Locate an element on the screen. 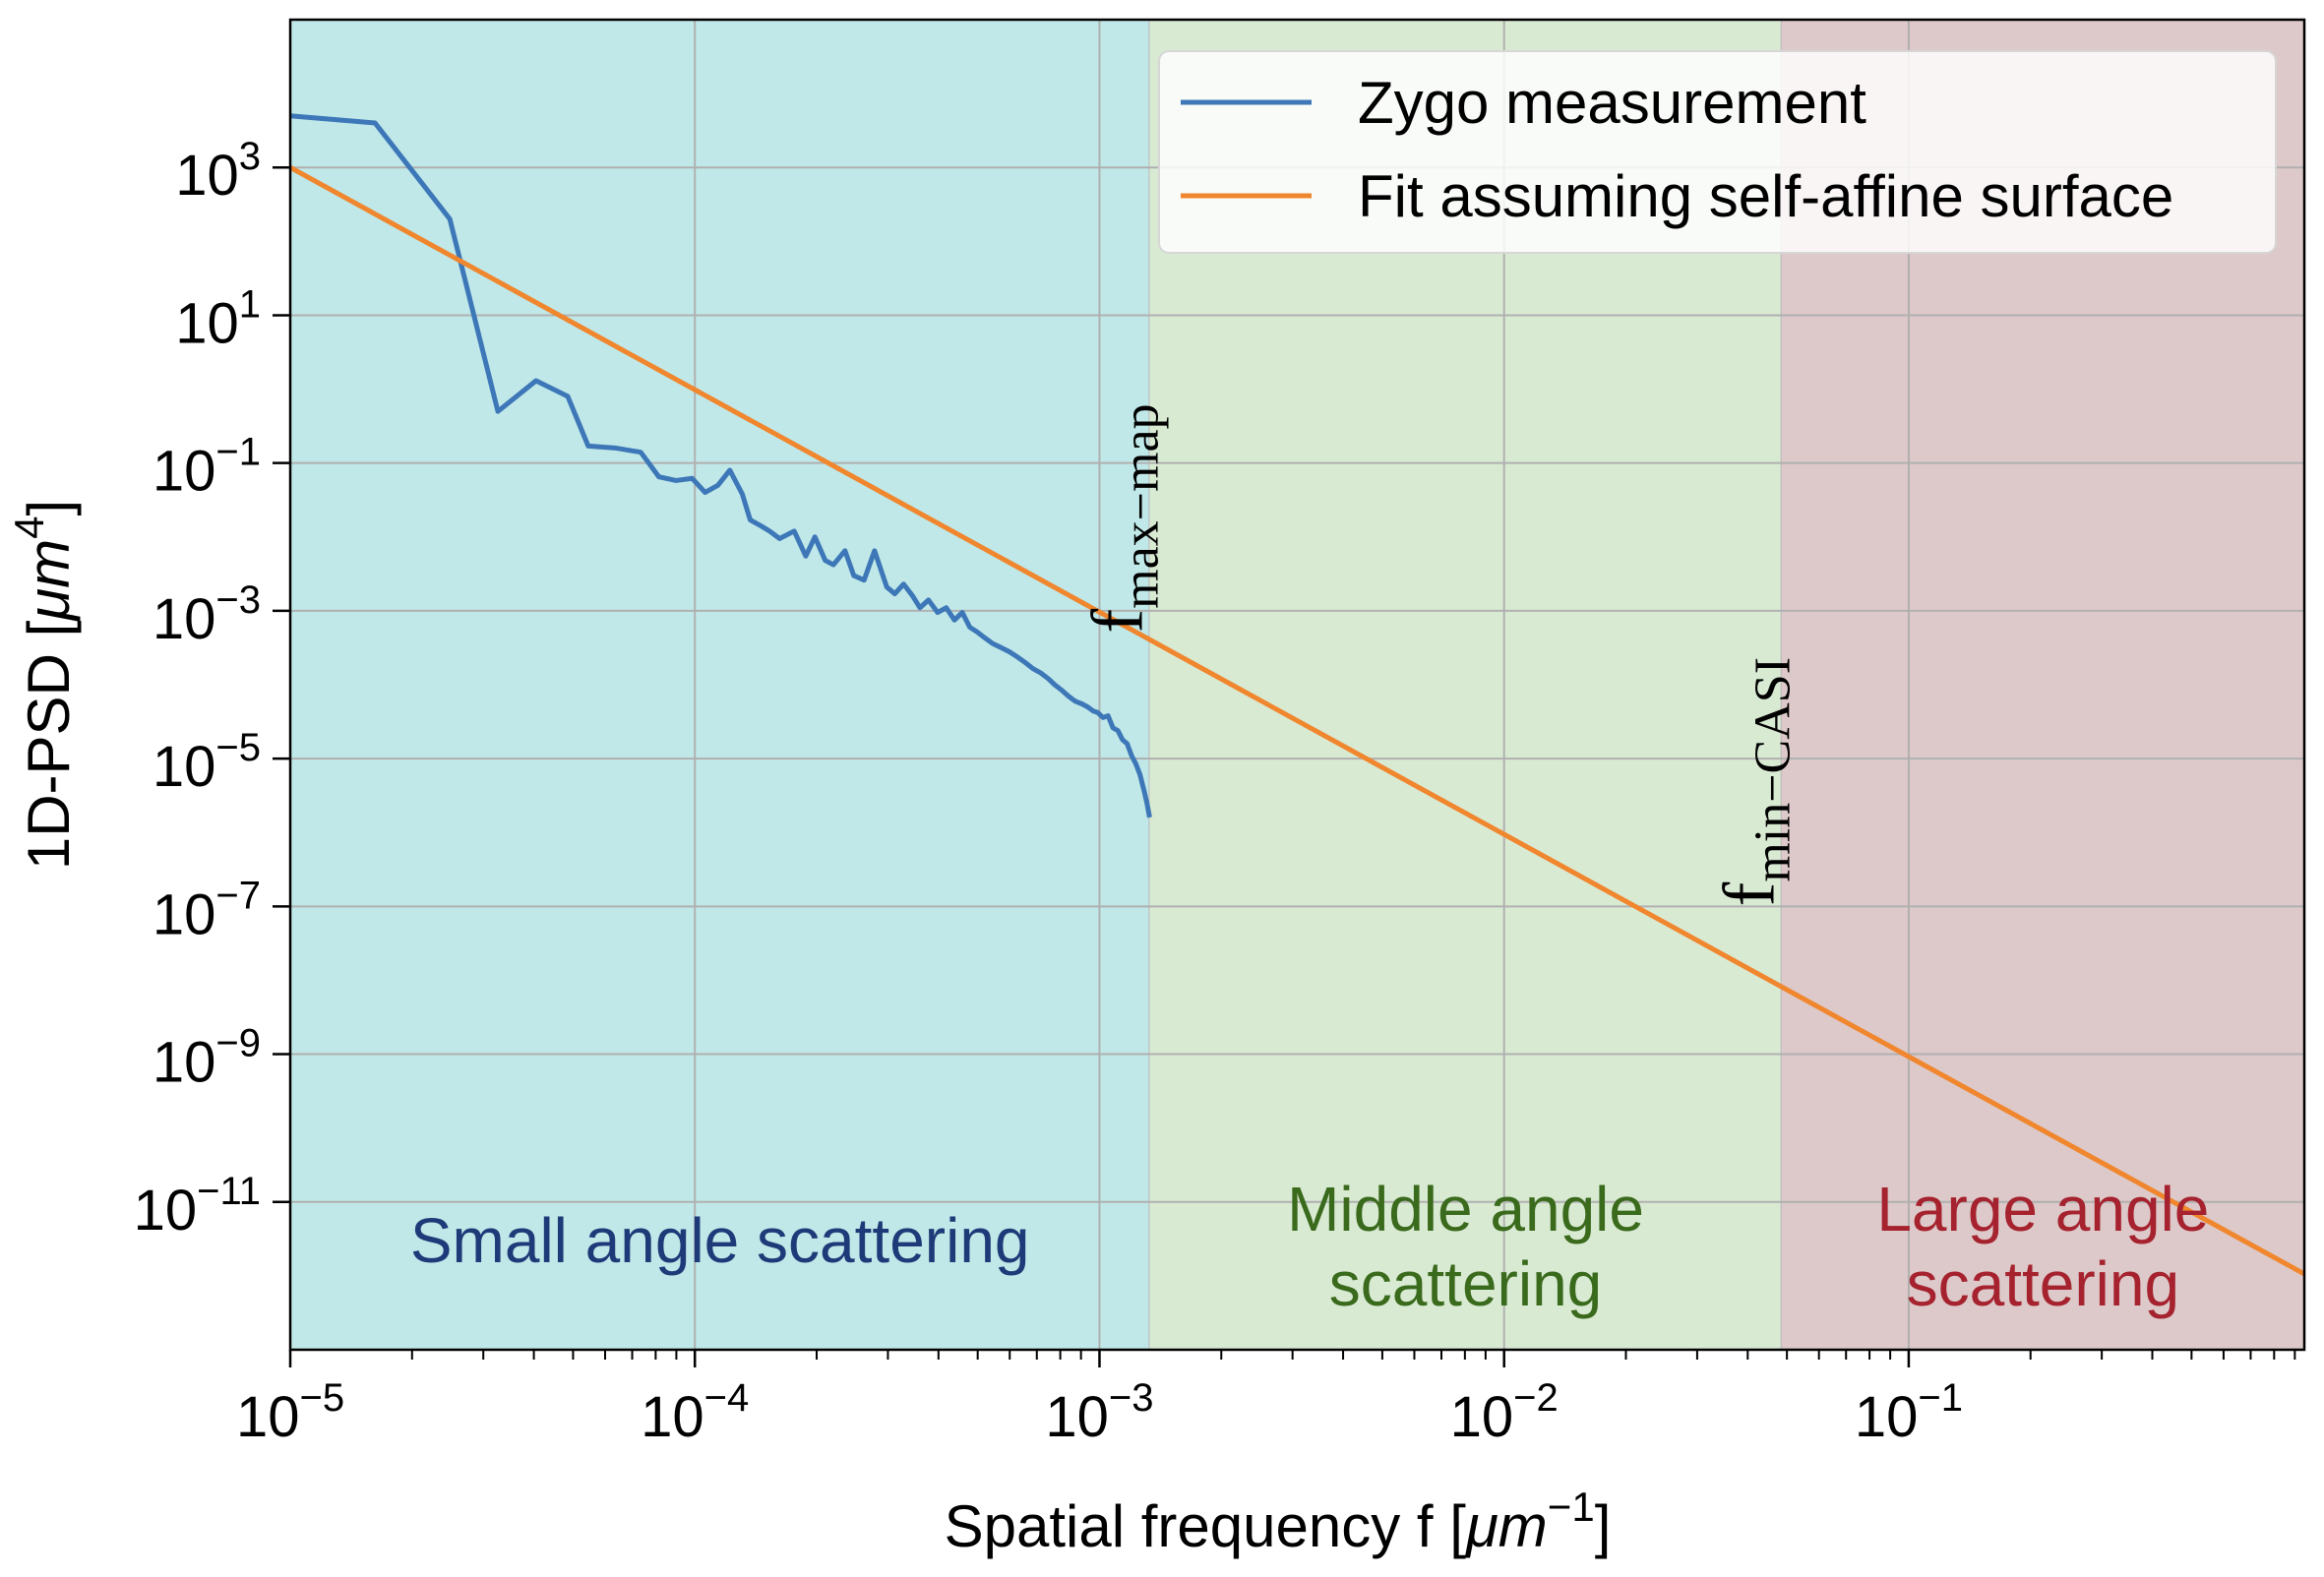 This screenshot has width=2324, height=1577. x-axis-label-exp: −1 is located at coordinates (1571, 1507).